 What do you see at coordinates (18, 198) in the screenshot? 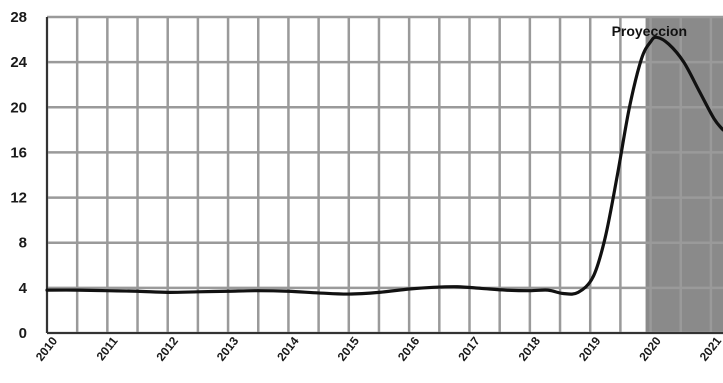
I see `y-tick-label: 12` at bounding box center [18, 198].